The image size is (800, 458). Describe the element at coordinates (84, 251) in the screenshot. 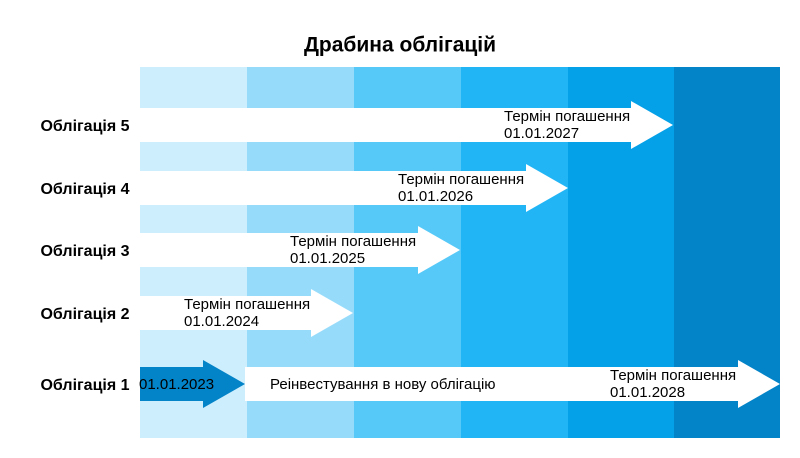

I see `bond-label: Облігація 3` at that location.